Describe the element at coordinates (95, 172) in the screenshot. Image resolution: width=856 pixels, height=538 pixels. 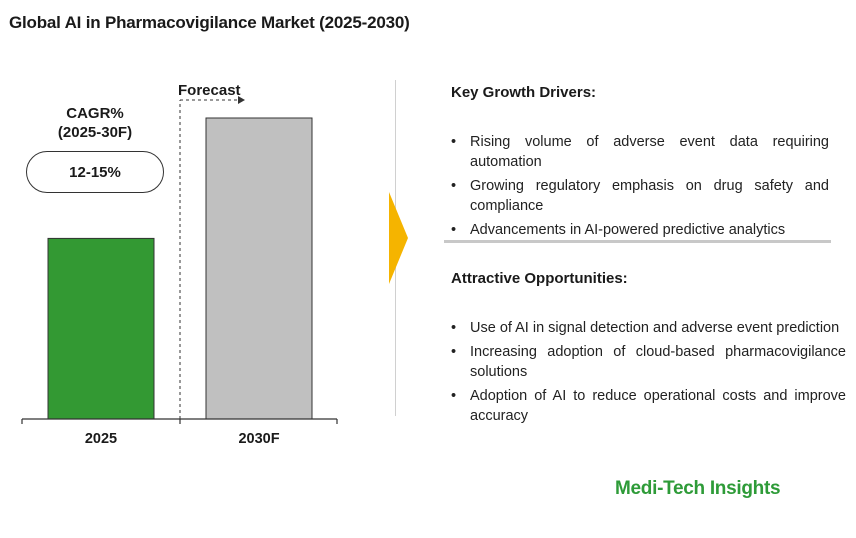
I see `cagr-value-pill: 12-15%` at that location.